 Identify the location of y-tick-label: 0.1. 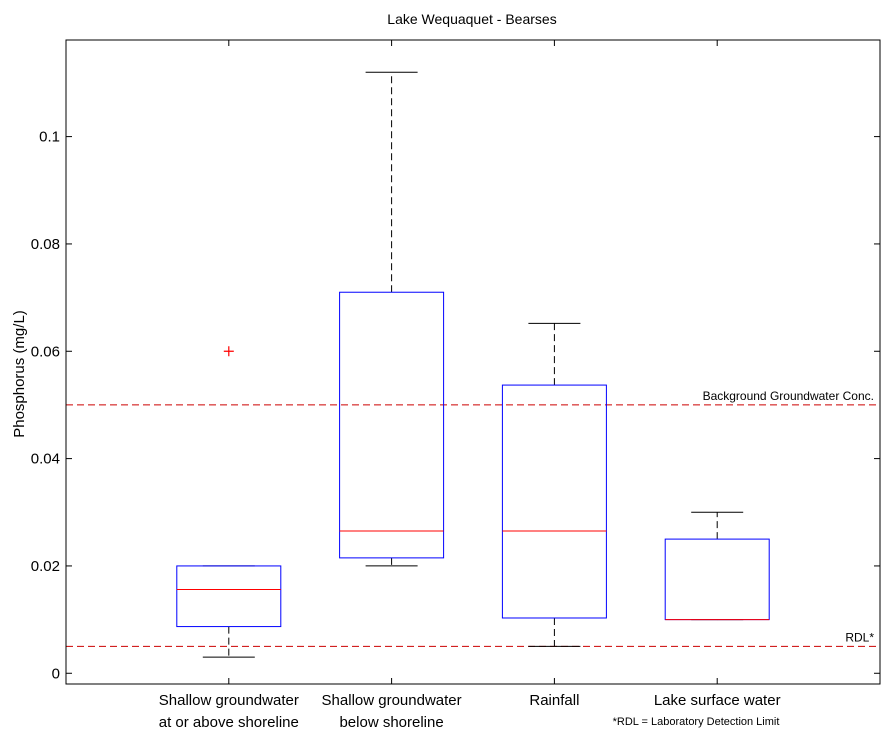
(49, 137).